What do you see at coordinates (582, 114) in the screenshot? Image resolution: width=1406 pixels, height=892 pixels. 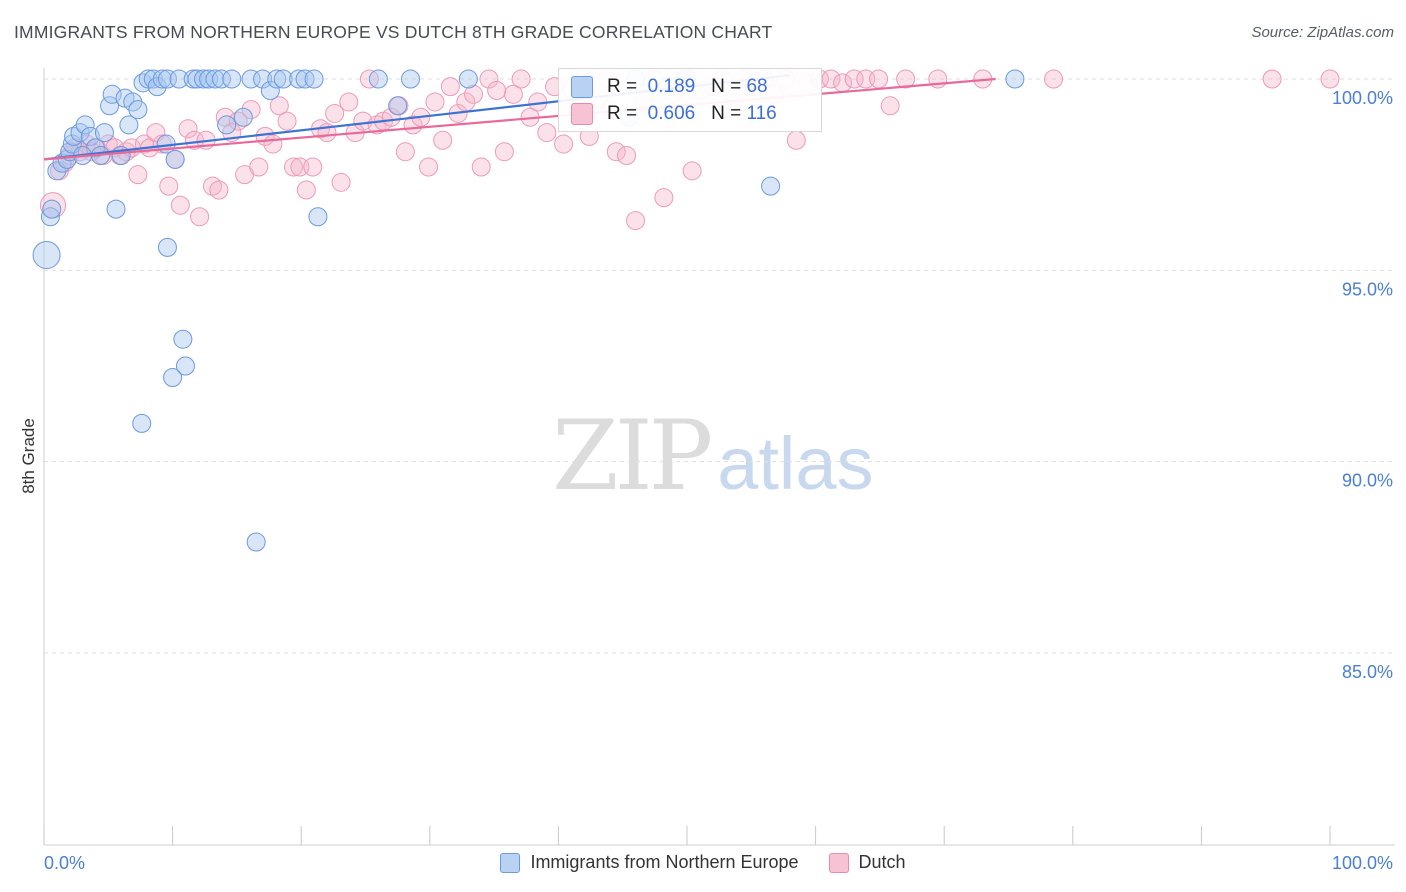 I see `stats-swatch-pink` at bounding box center [582, 114].